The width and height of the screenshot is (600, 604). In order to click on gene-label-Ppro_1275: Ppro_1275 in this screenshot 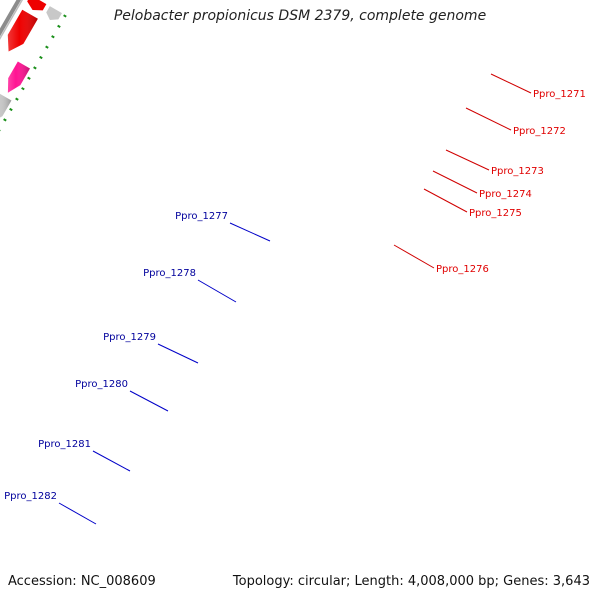, I will do `click(495, 213)`.